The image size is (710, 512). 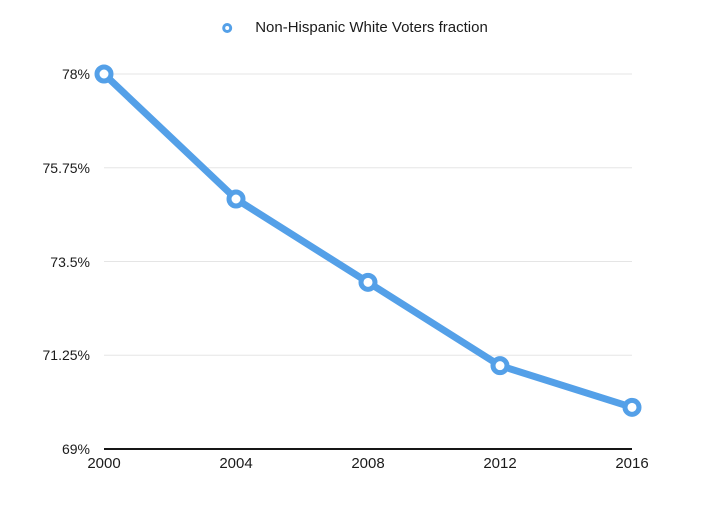 What do you see at coordinates (227, 27) in the screenshot?
I see `legend-open-circle-icon` at bounding box center [227, 27].